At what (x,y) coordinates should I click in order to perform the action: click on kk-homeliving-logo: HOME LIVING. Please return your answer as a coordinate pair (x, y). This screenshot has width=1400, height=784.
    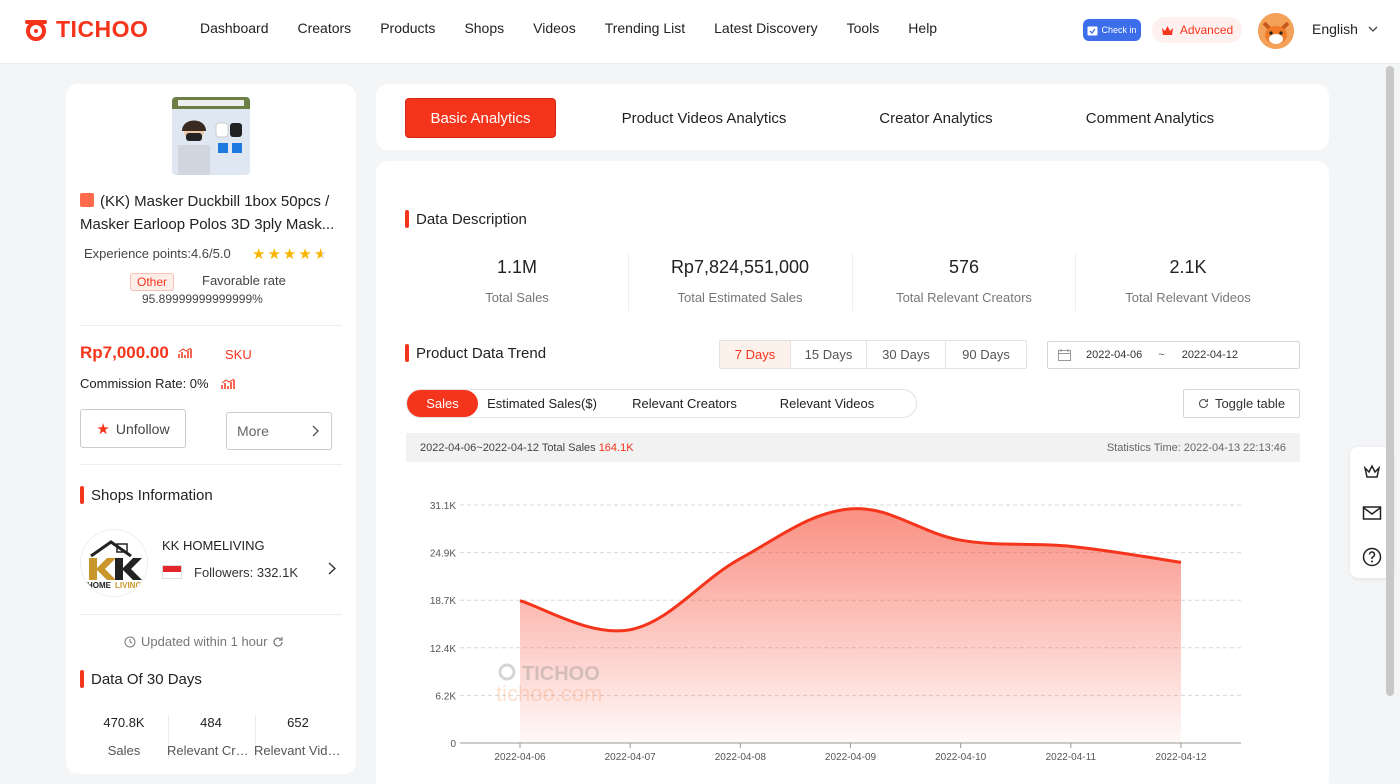
    Looking at the image, I should click on (114, 565).